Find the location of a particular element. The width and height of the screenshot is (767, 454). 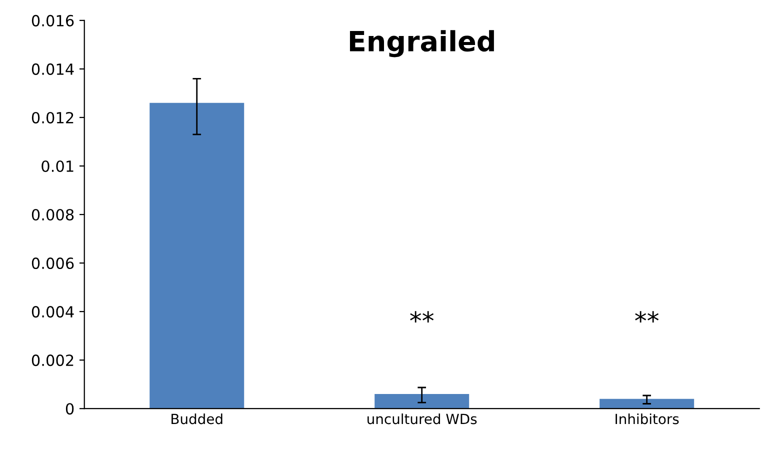

x-tick-label: Inhibitors is located at coordinates (647, 418).